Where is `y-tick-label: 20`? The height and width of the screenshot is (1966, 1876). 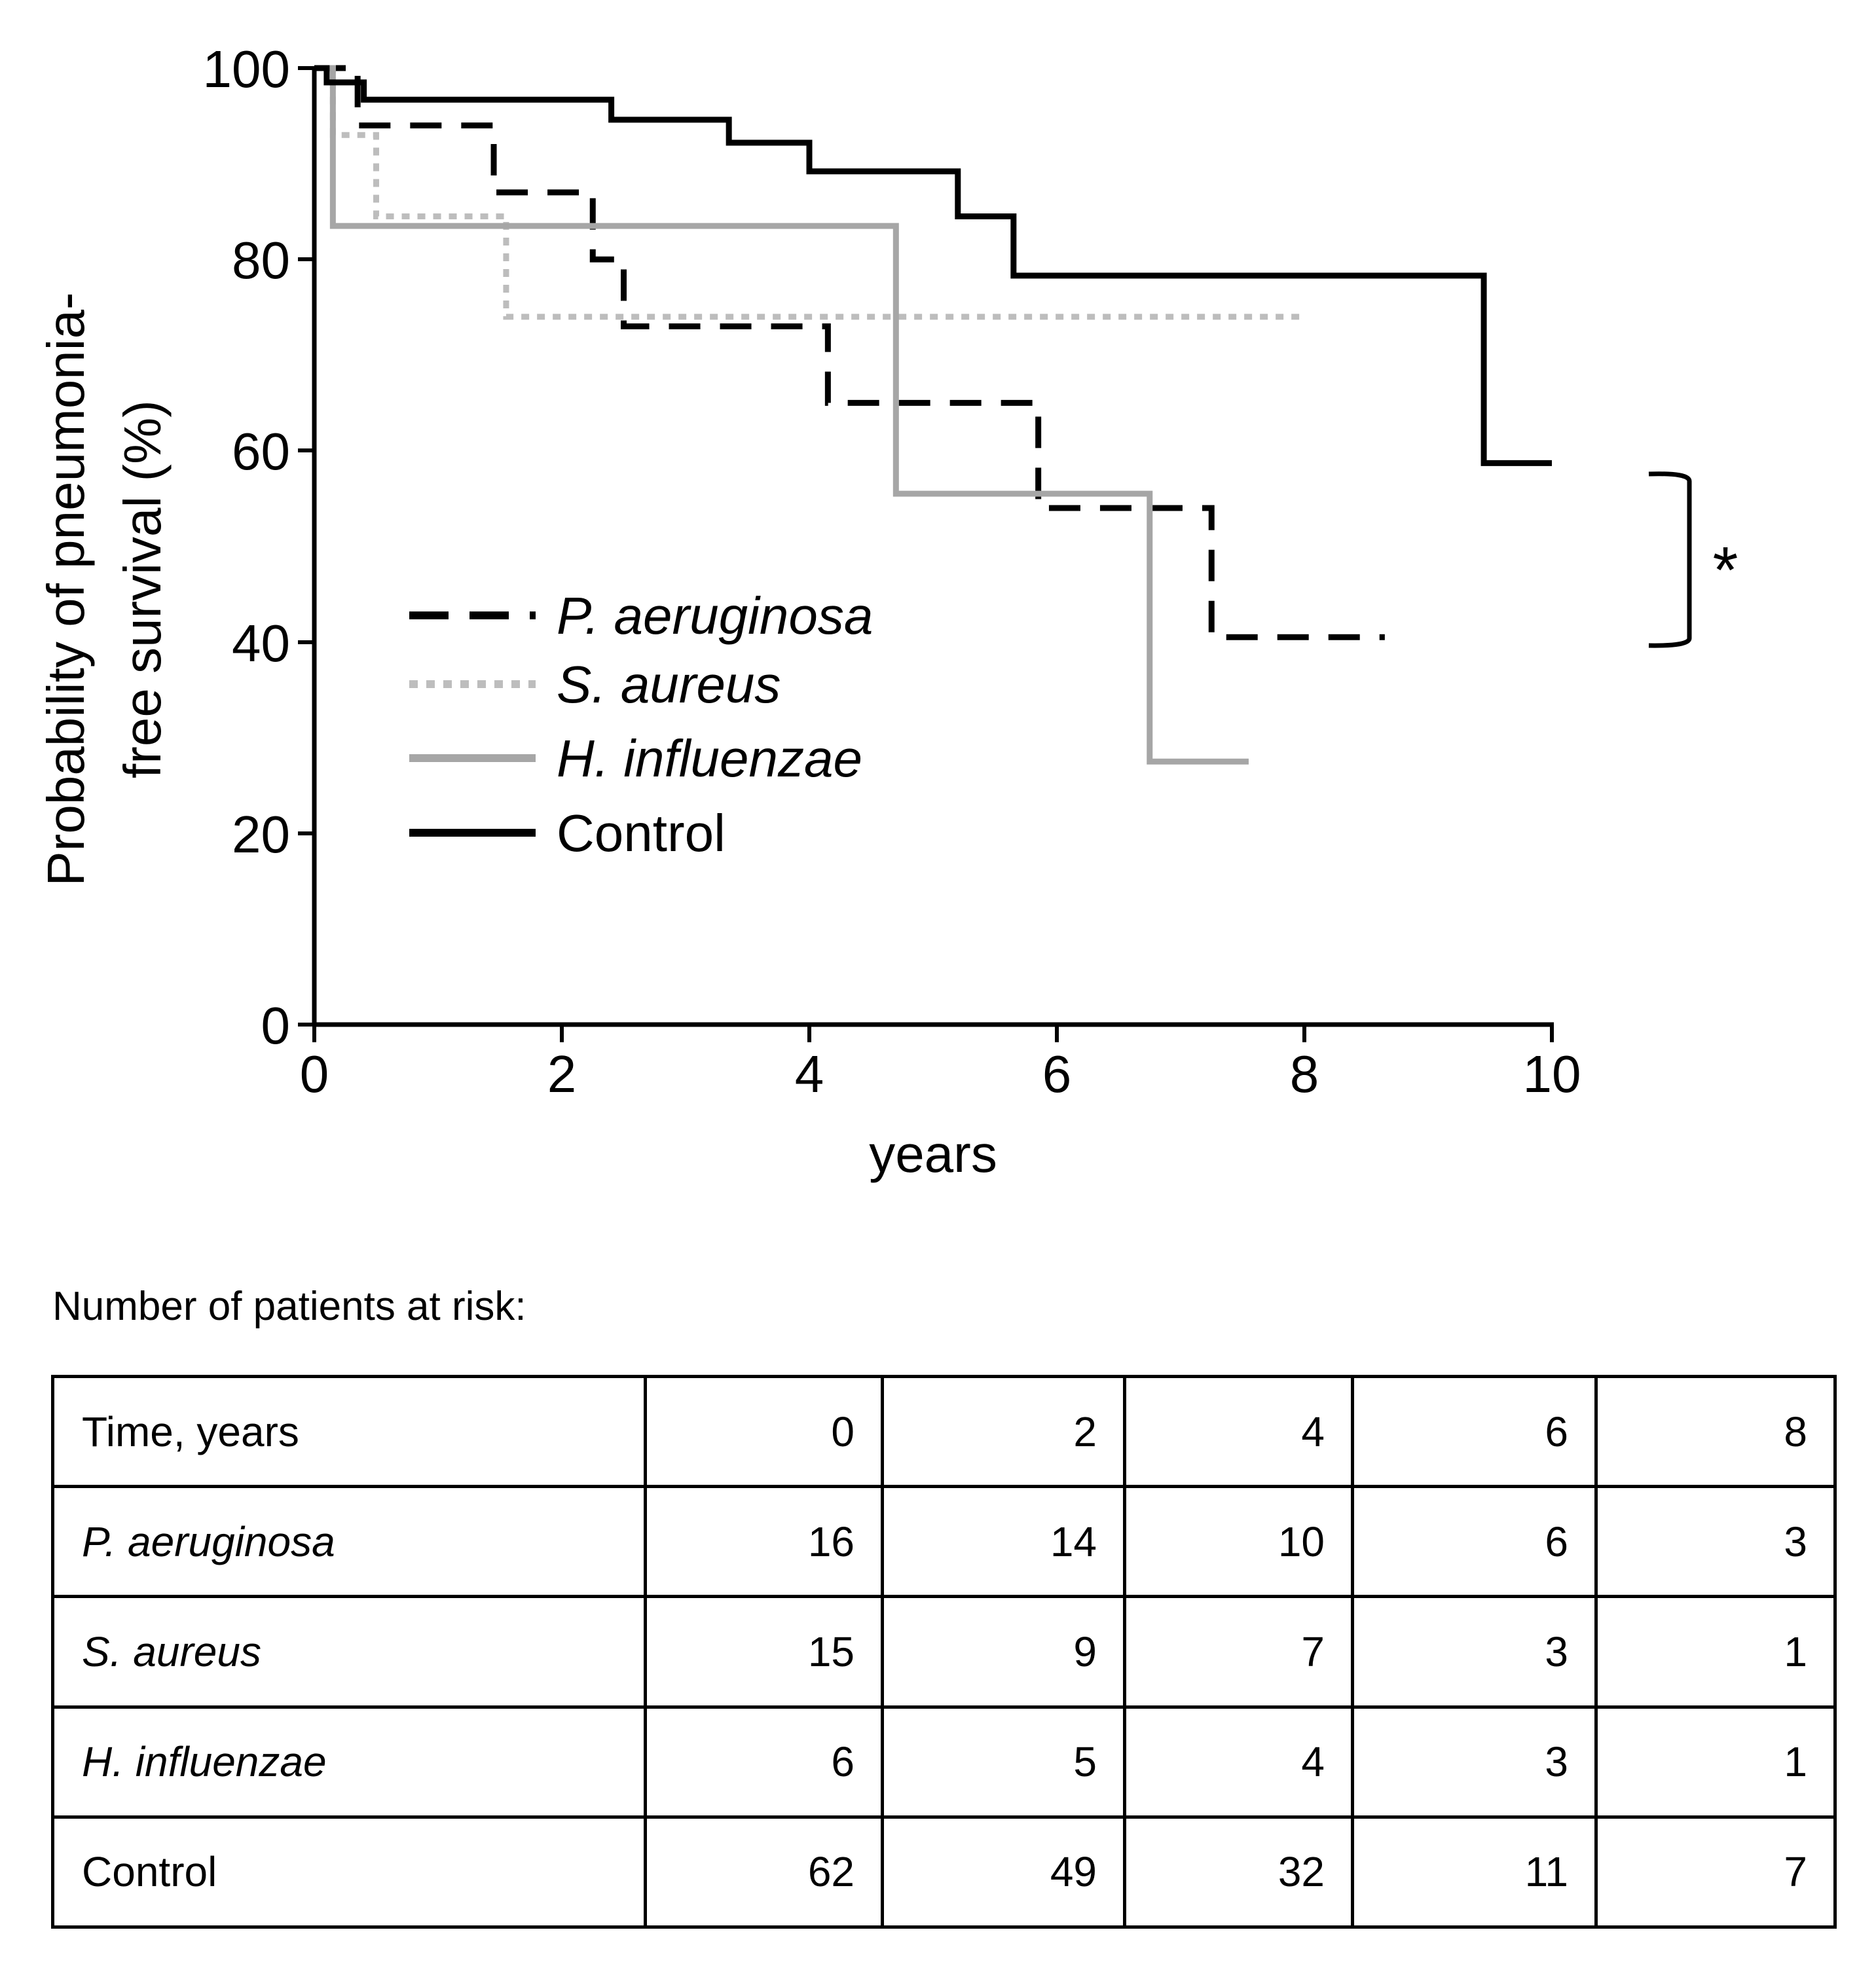 y-tick-label: 20 is located at coordinates (261, 835).